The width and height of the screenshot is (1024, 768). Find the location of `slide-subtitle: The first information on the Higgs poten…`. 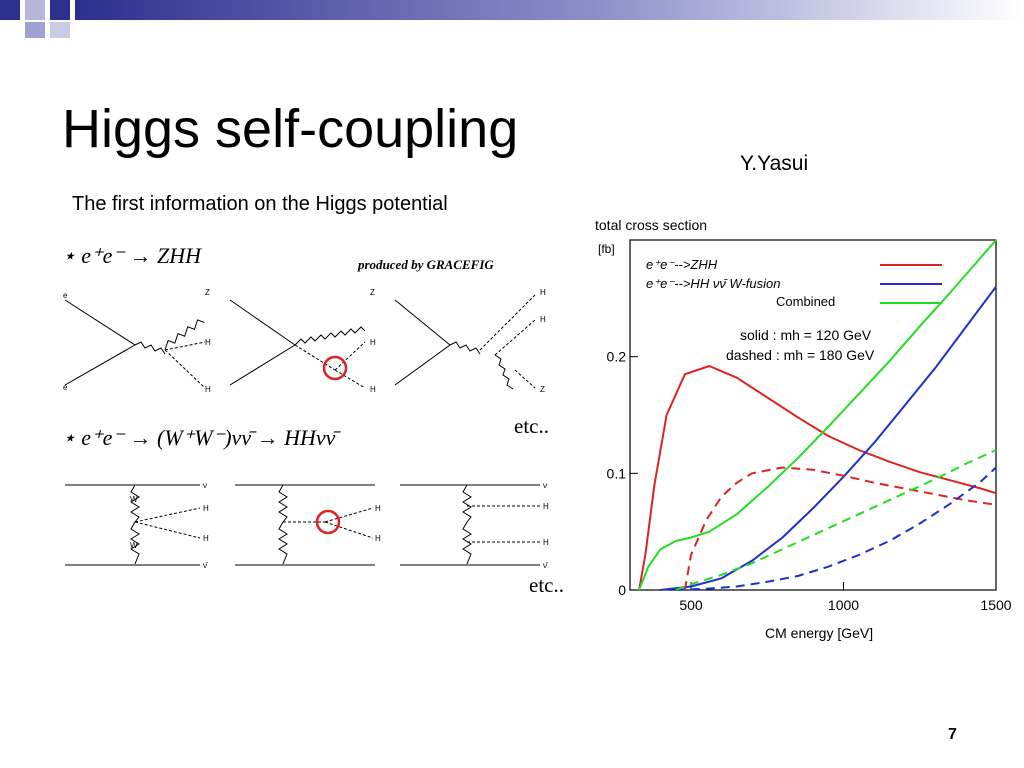

slide-subtitle: The first information on the Higgs poten… is located at coordinates (260, 204).